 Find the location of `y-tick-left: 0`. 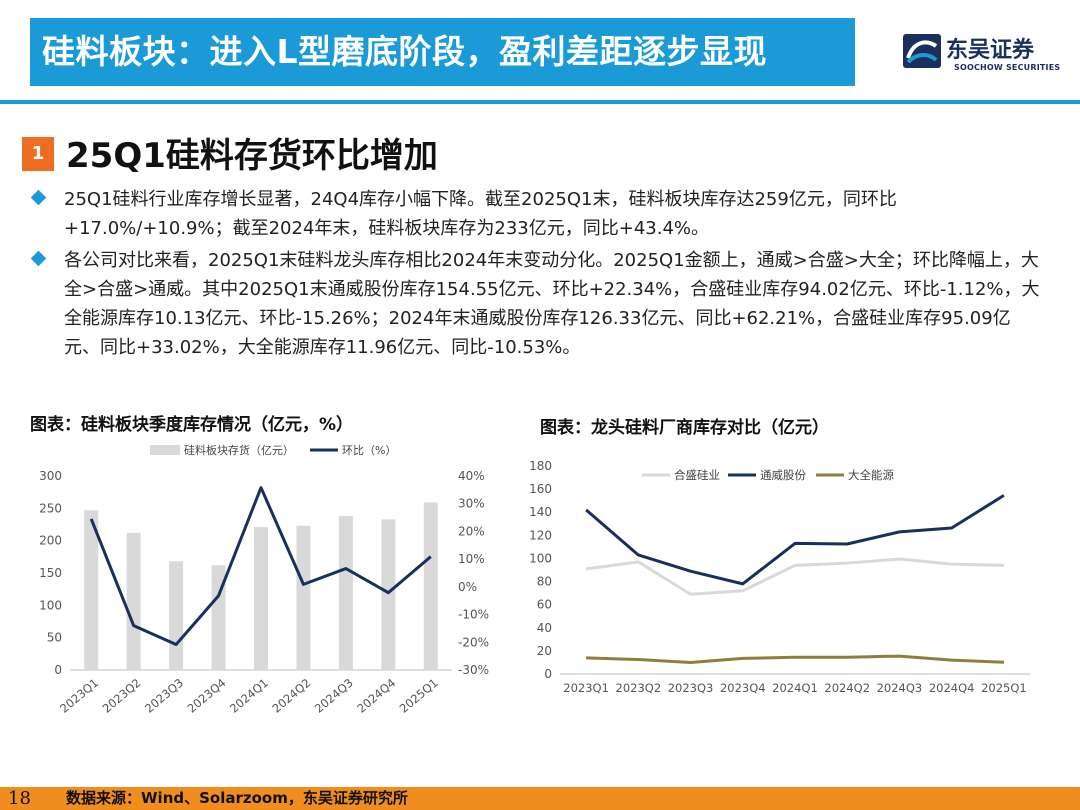

y-tick-left: 0 is located at coordinates (58, 670).